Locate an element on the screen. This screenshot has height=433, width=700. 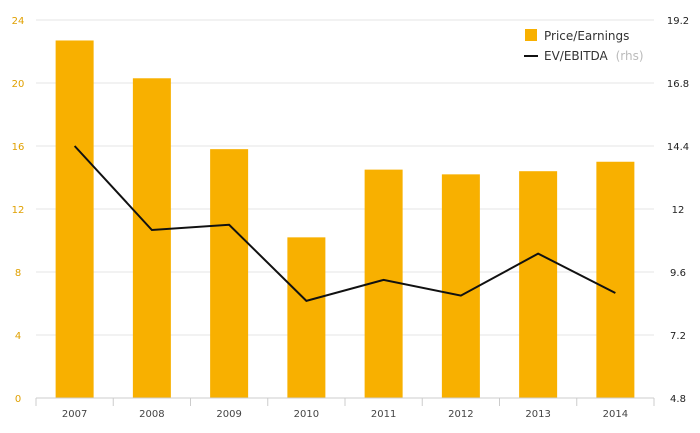
left-tick-24: 24 is located at coordinates (18, 21).